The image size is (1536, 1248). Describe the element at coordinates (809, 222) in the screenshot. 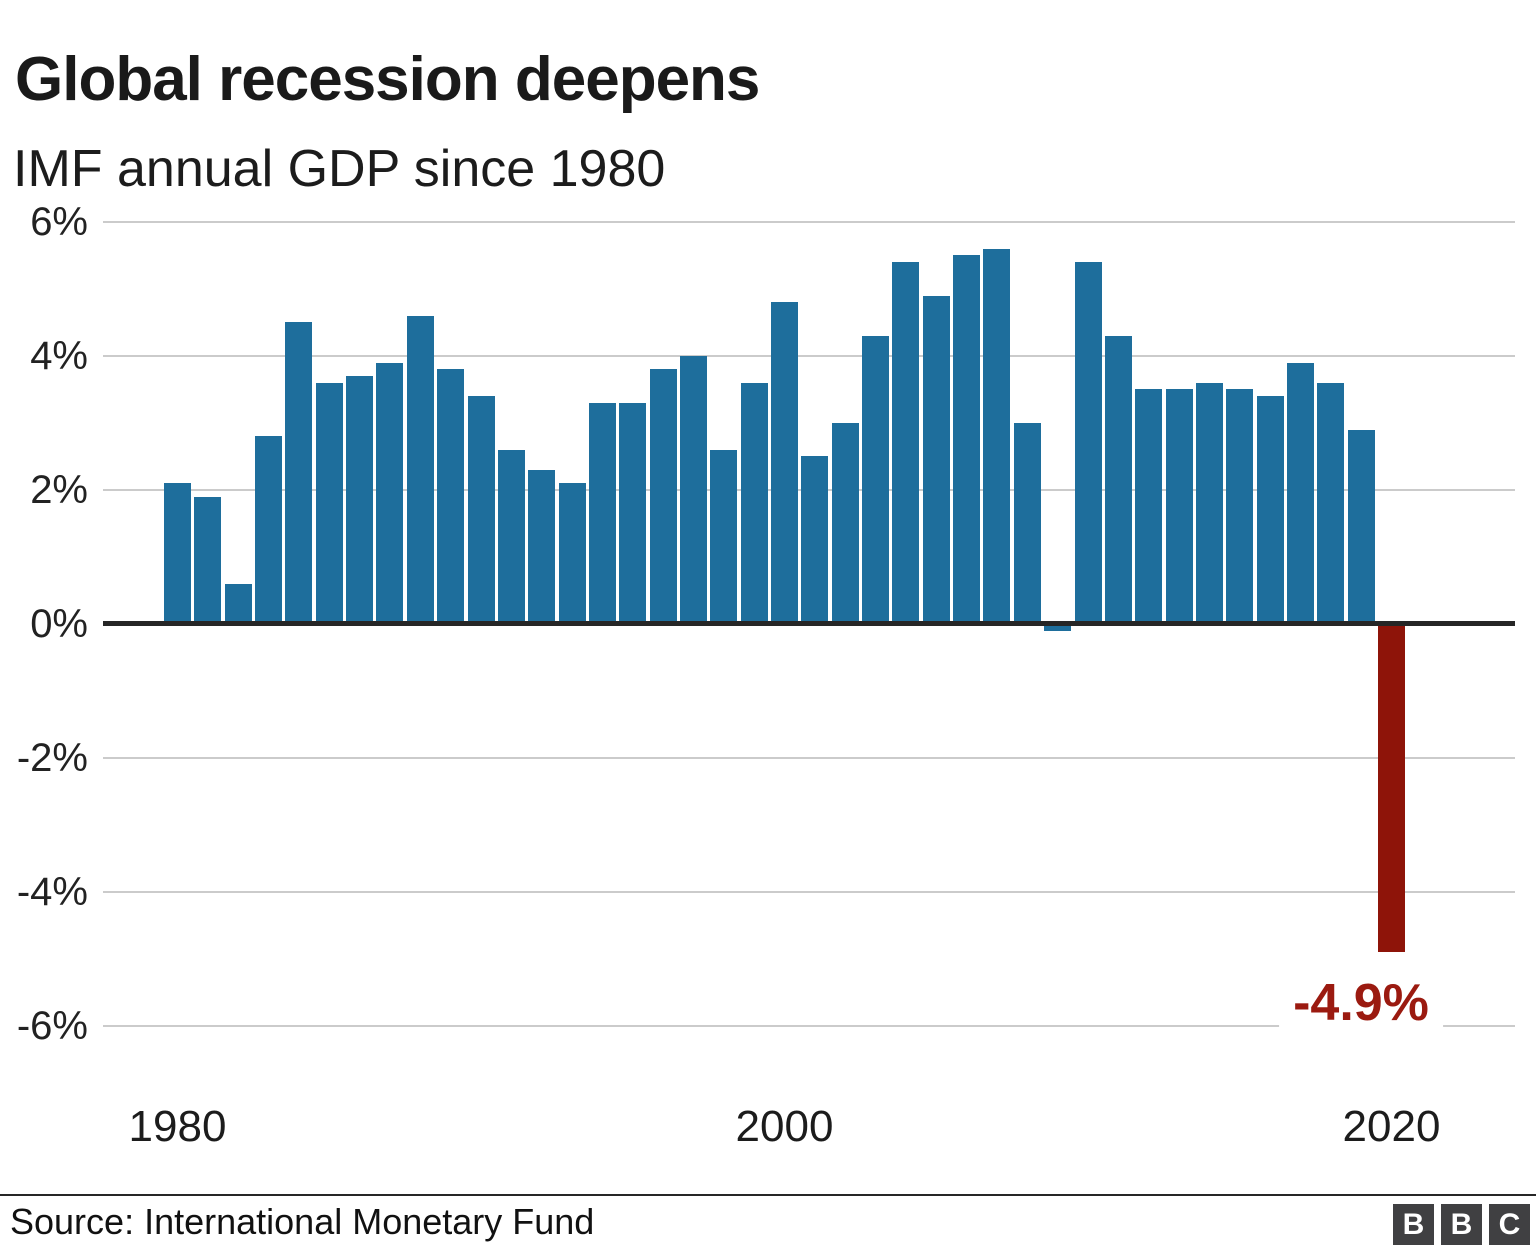

I see `gridline-6%` at that location.